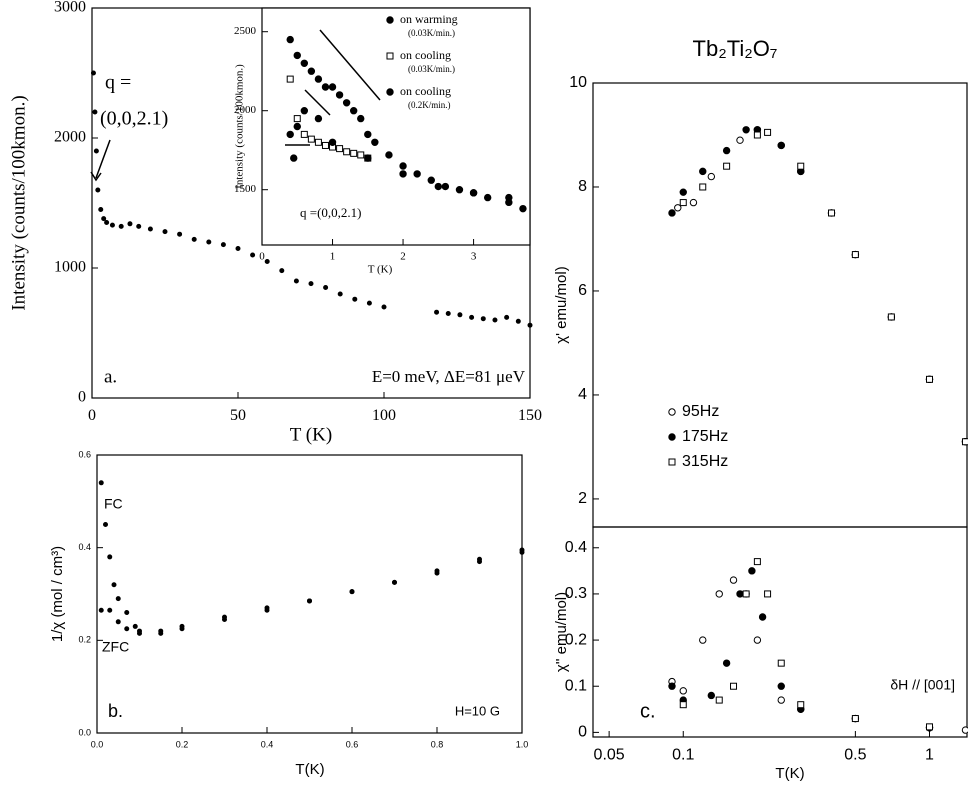  Describe the element at coordinates (582, 186) in the screenshot. I see `y-tick-label: 8` at that location.